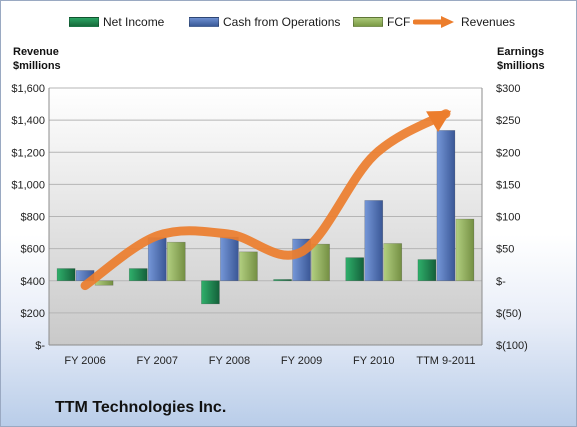 The image size is (577, 427). I want to click on legend-swatch-fcf, so click(368, 22).